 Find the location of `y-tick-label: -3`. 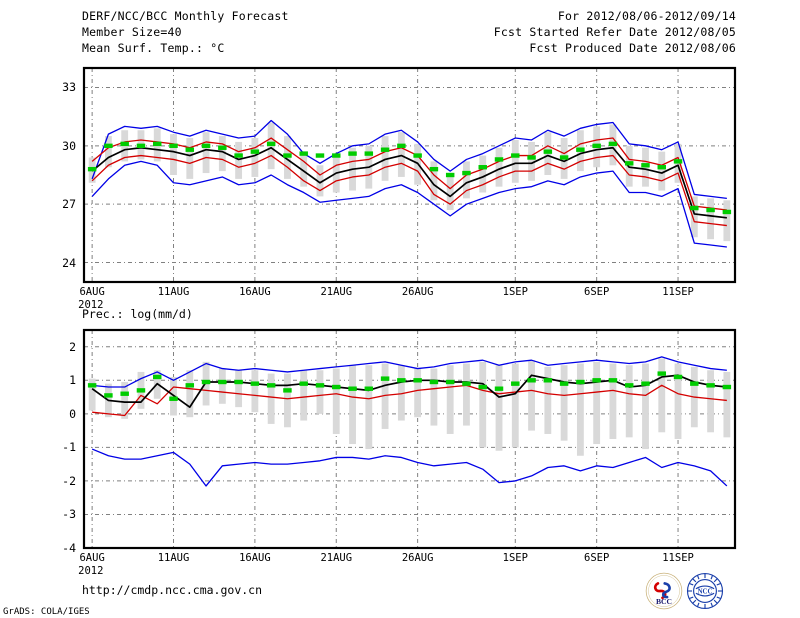

y-tick-label: -3 is located at coordinates (69, 514).